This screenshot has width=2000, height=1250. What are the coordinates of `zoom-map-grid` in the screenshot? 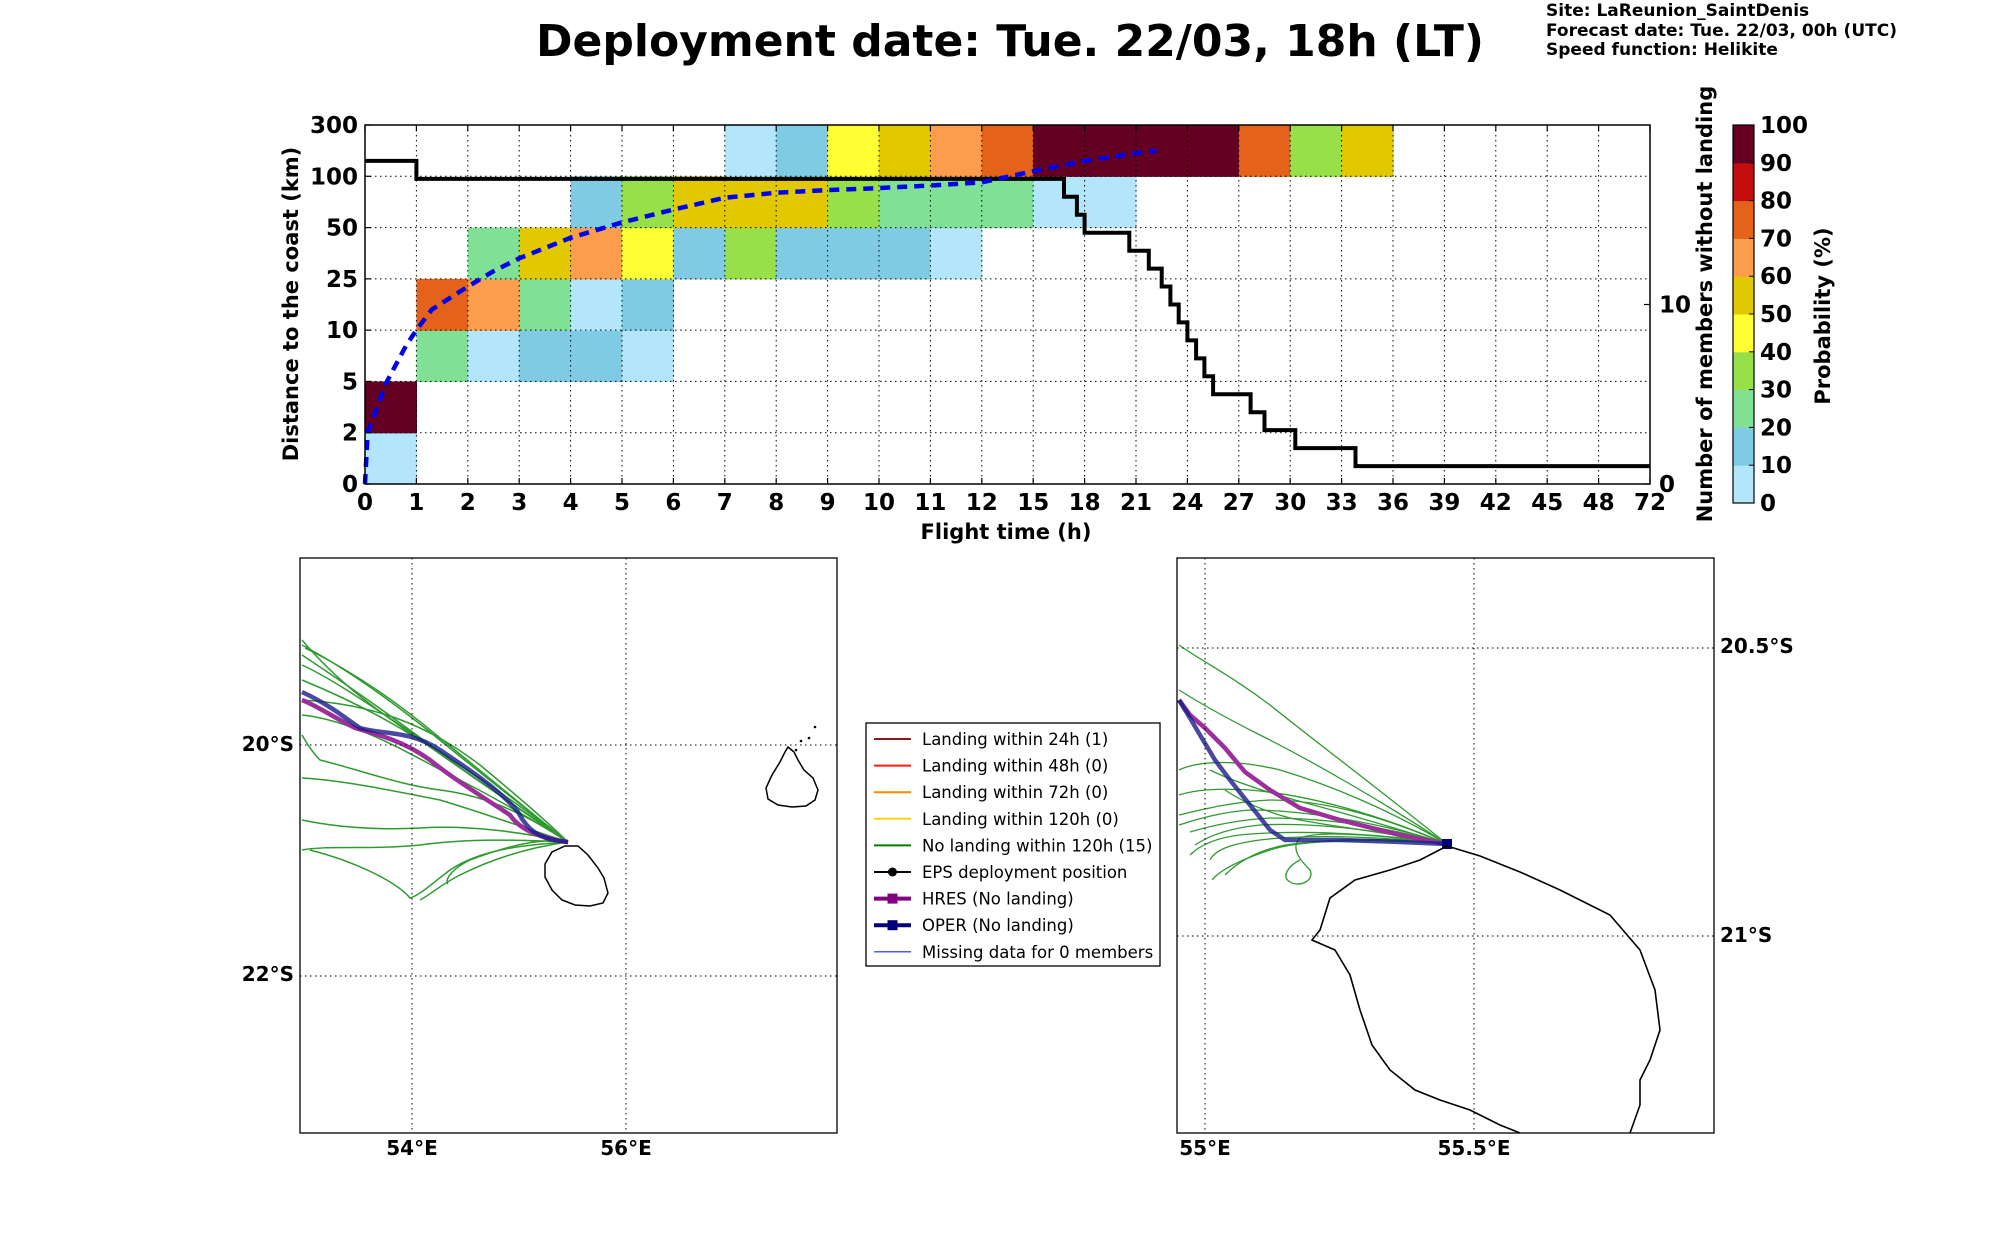 It's located at (1445, 845).